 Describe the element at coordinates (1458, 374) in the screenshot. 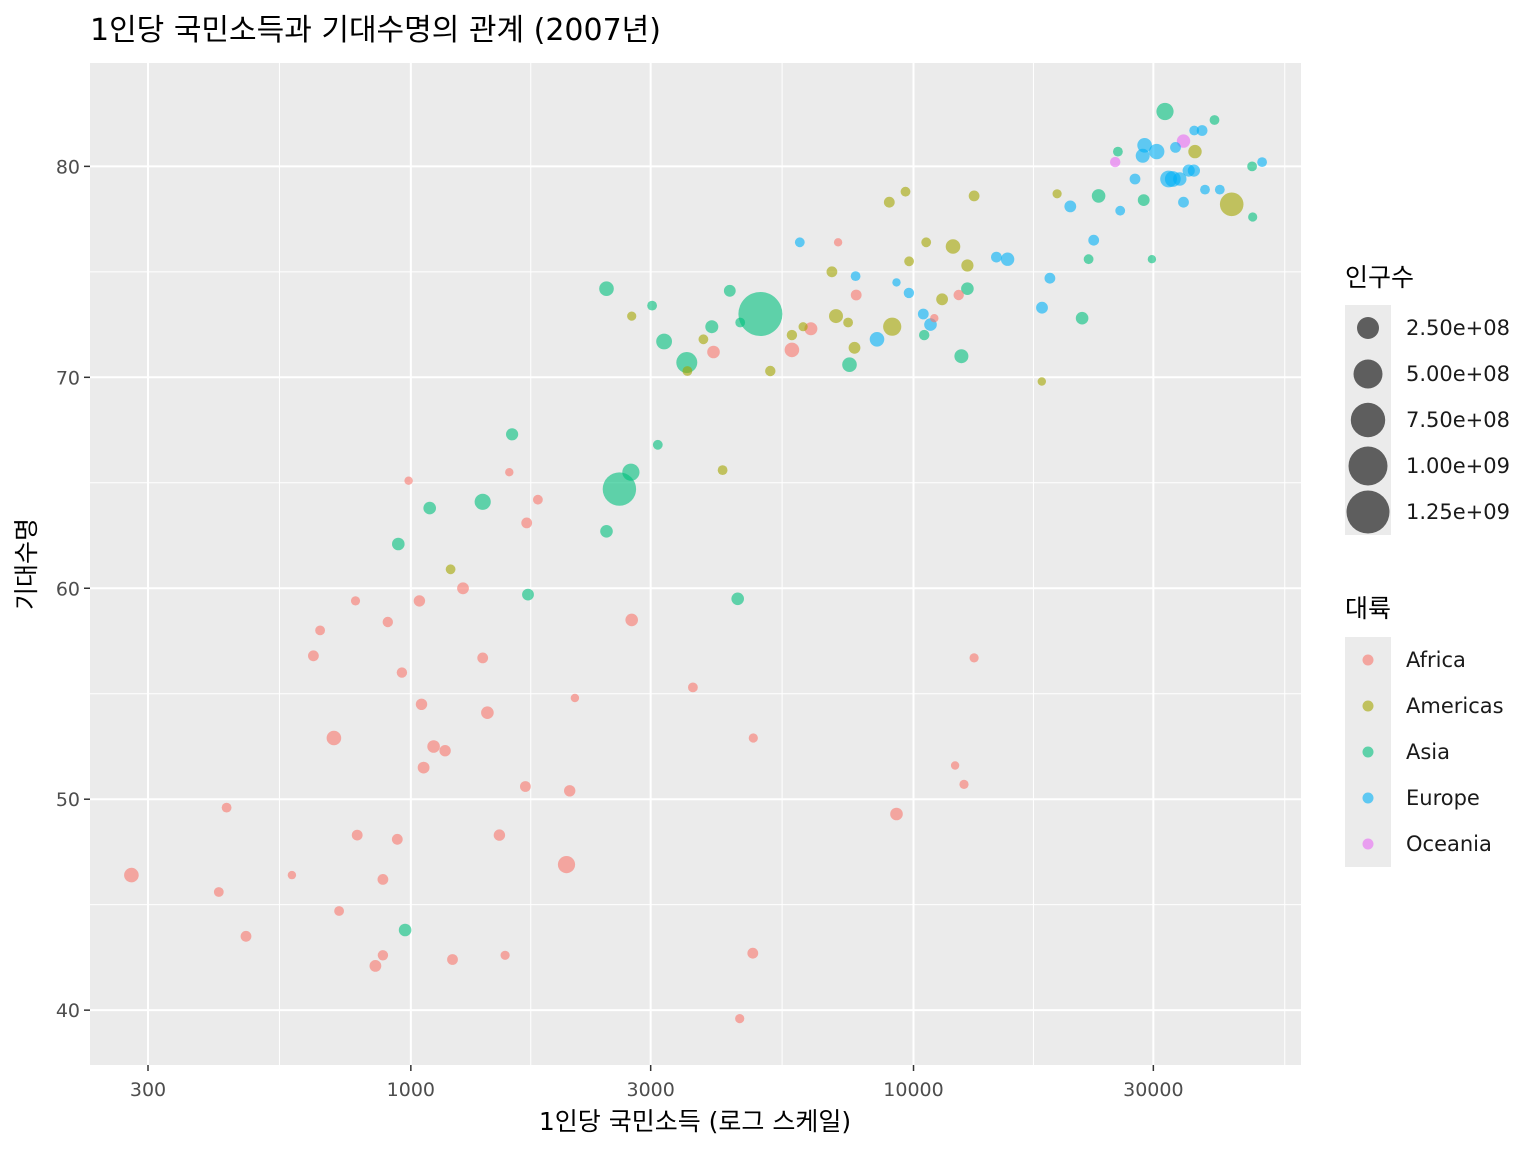

I see `size-legend-label: 5.00e+08` at that location.